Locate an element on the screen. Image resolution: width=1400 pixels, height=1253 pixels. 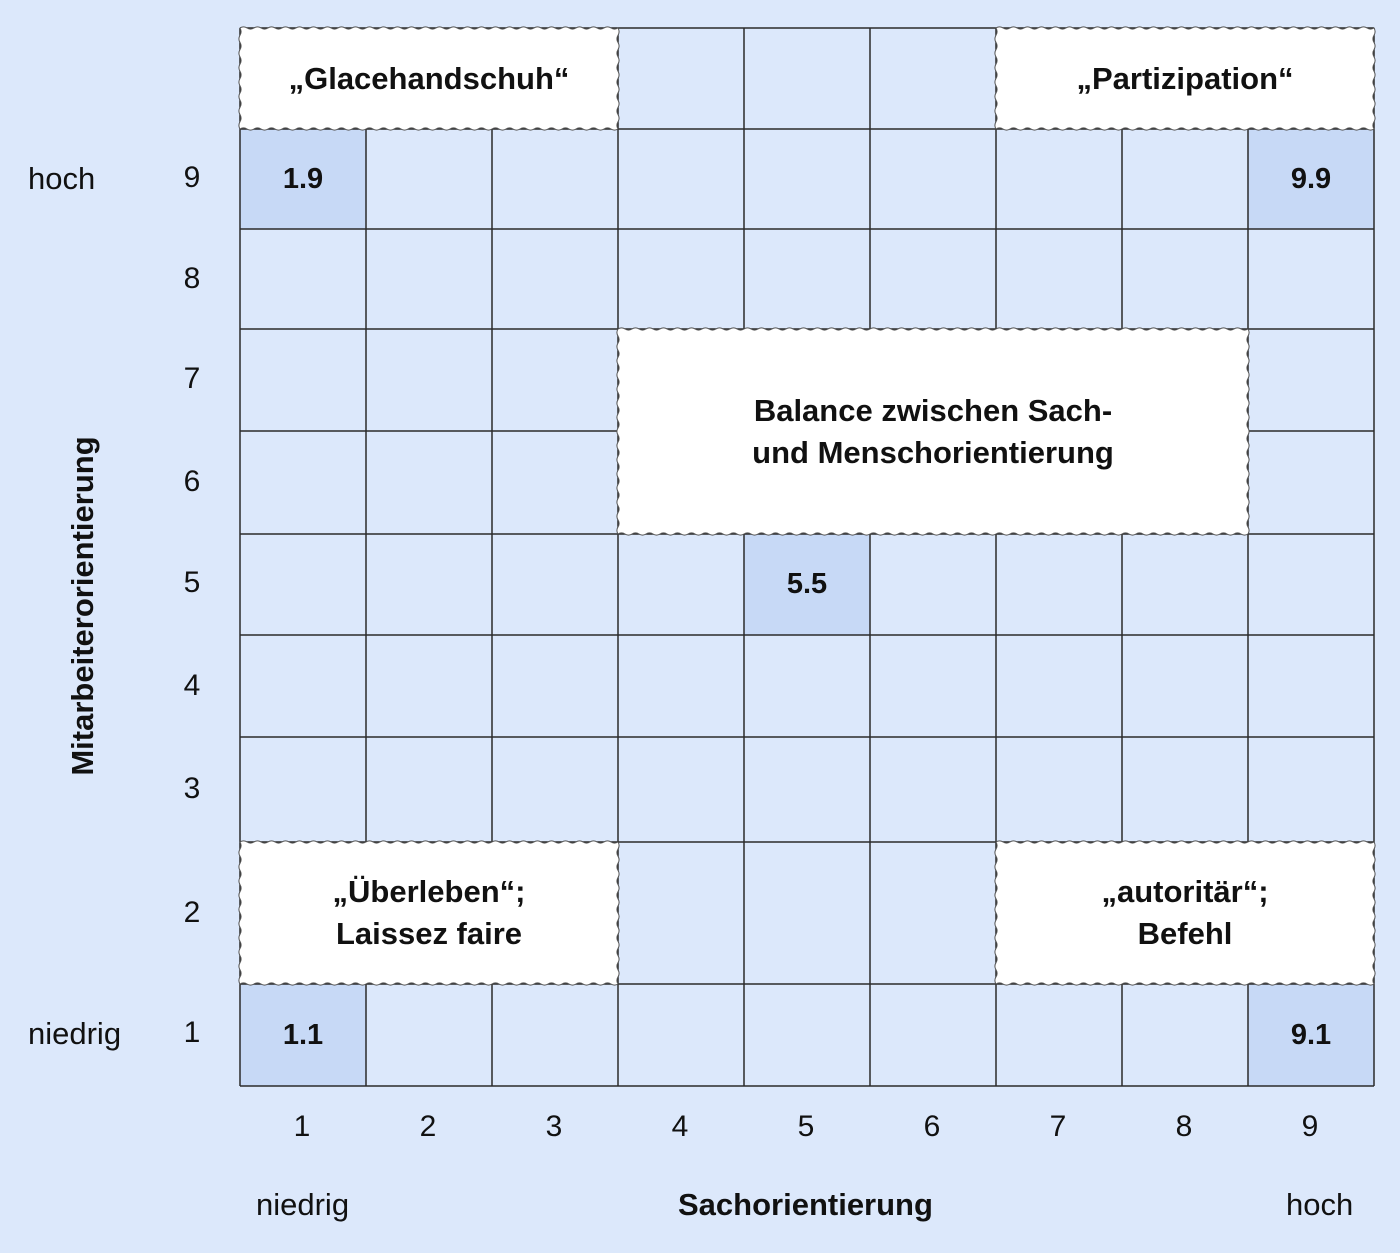
style-balance-line2: und Menschorientierung is located at coordinates (933, 452).